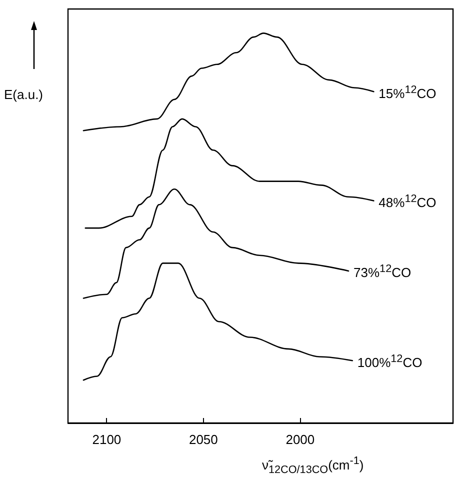 Image resolution: width=454 pixels, height=494 pixels. Describe the element at coordinates (407, 92) in the screenshot. I see `series-label: 15%$^{12}$CO` at that location.